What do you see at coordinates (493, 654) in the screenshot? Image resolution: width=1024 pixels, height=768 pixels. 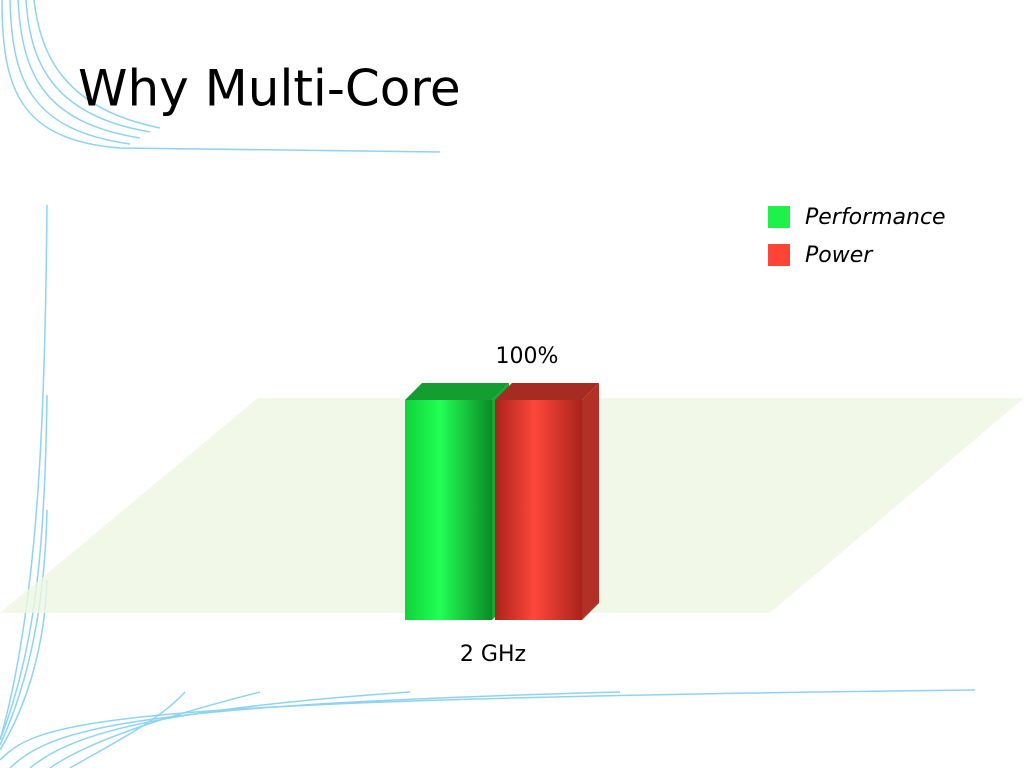 I see `x-tick-label: 2 GHz` at bounding box center [493, 654].